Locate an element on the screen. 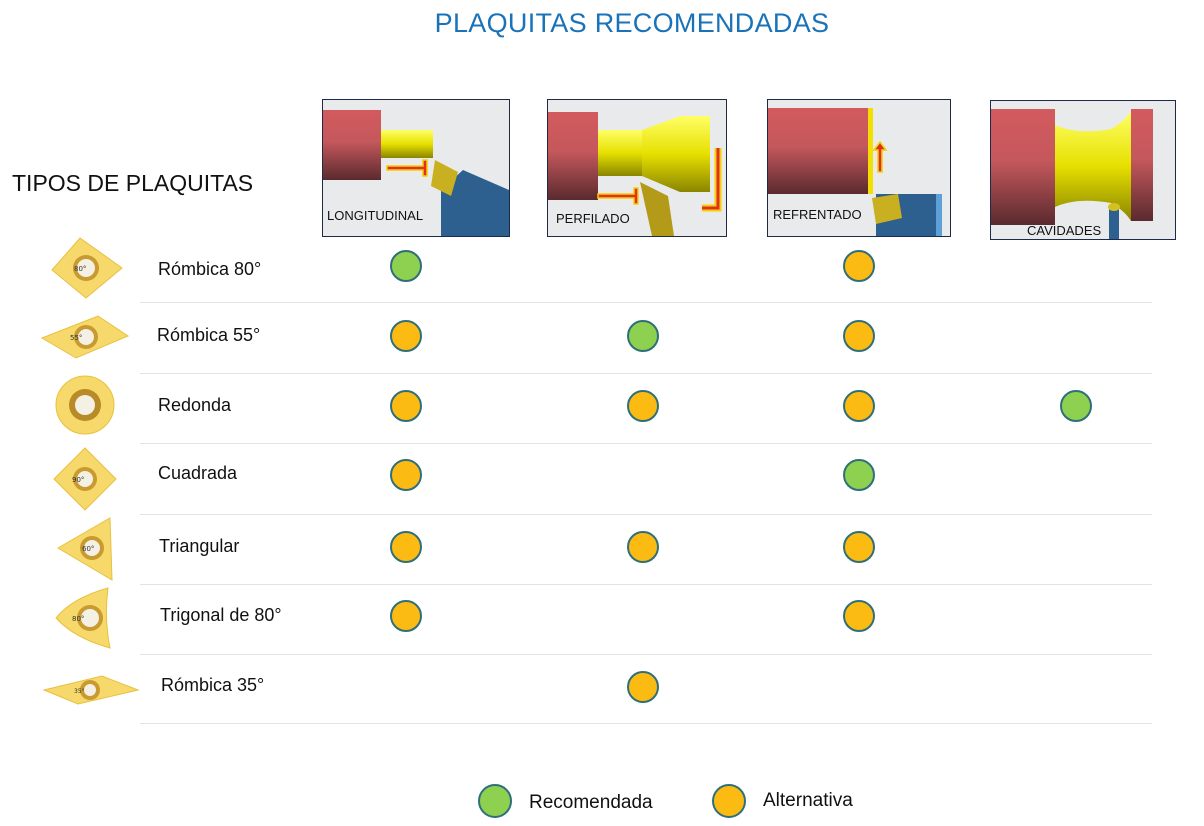  insert-type-label: Rómbica 55° is located at coordinates (209, 335).